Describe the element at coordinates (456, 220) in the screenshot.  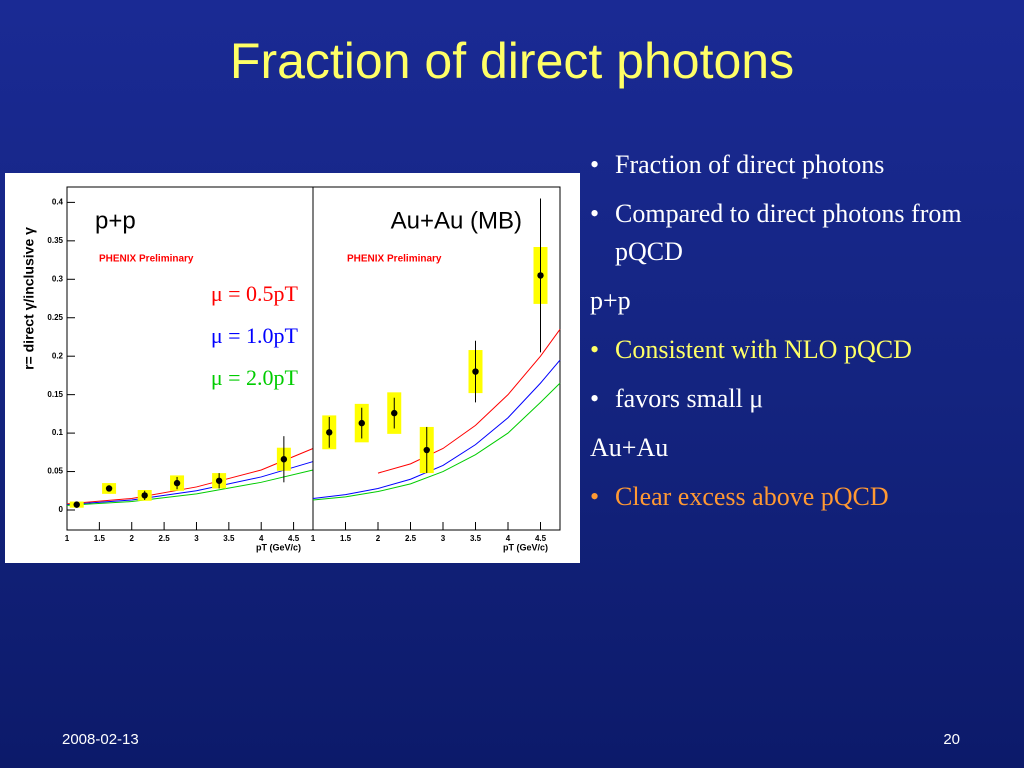
I see `panel-title: Au+Au (MB)` at that location.